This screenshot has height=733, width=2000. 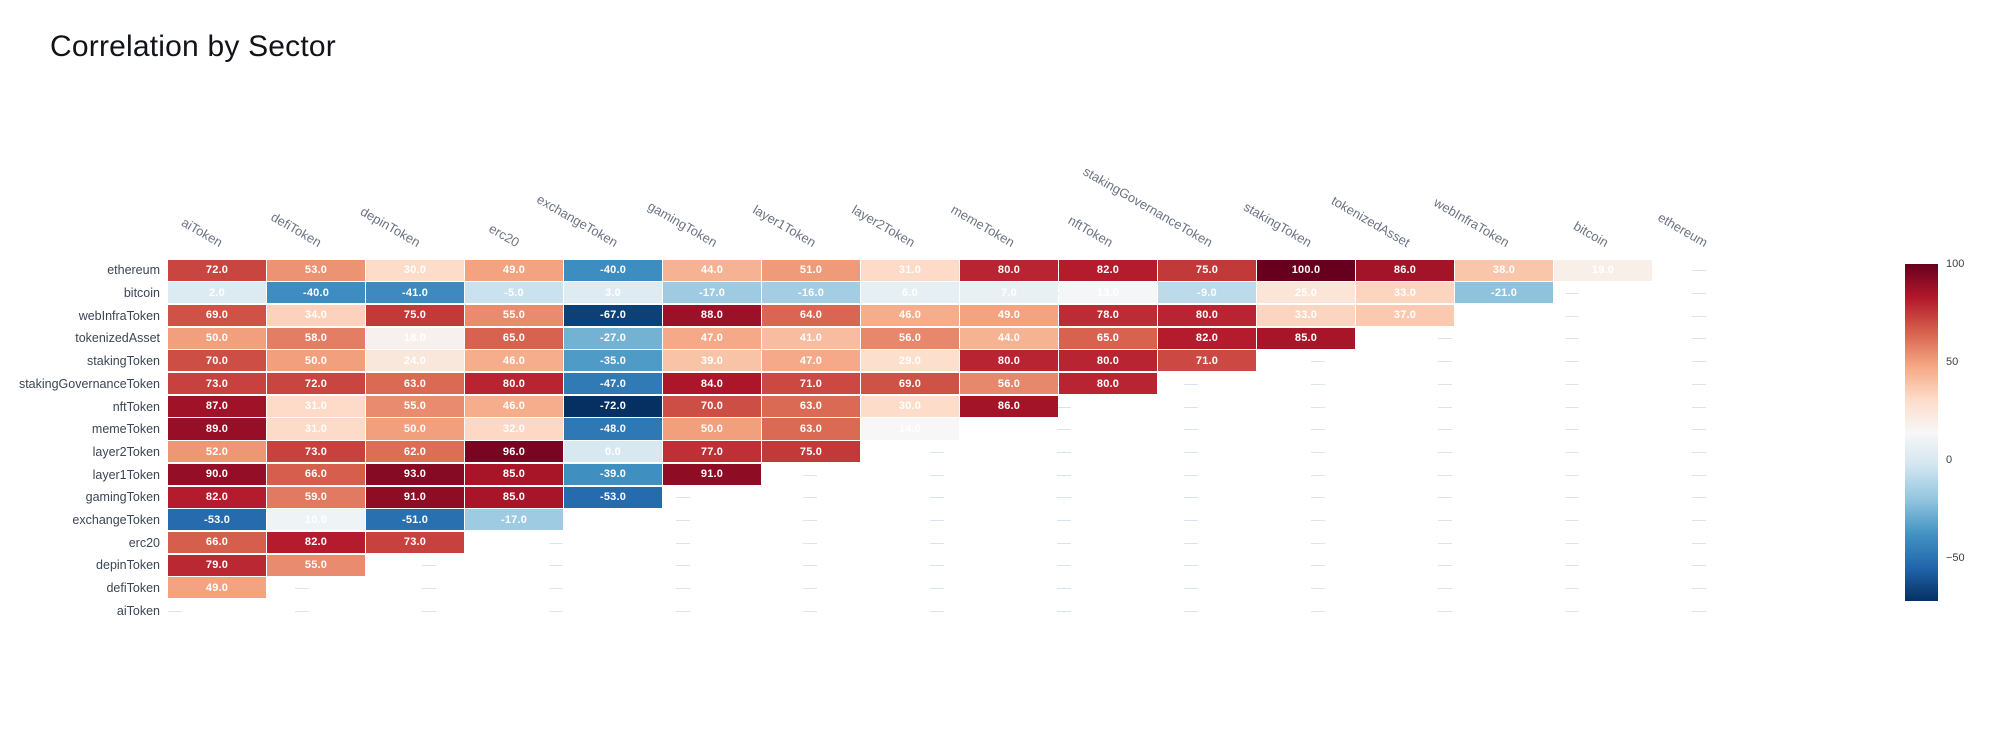 I want to click on heatmap-cell-layer2Token-gamingToken: 77.0, so click(x=712, y=452).